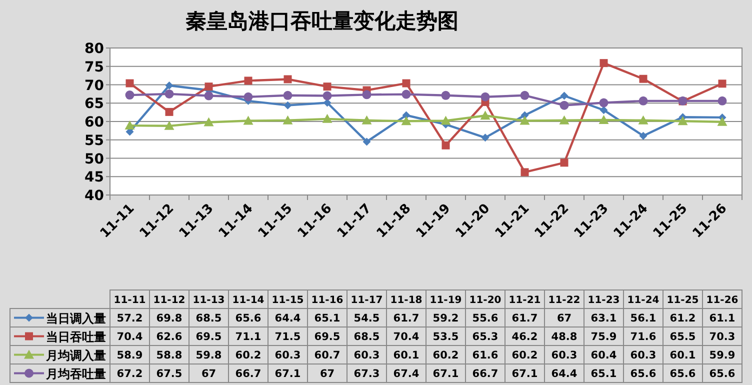 The width and height of the screenshot is (752, 385). What do you see at coordinates (485, 300) in the screenshot?
I see `category-label: 11-20` at bounding box center [485, 300].